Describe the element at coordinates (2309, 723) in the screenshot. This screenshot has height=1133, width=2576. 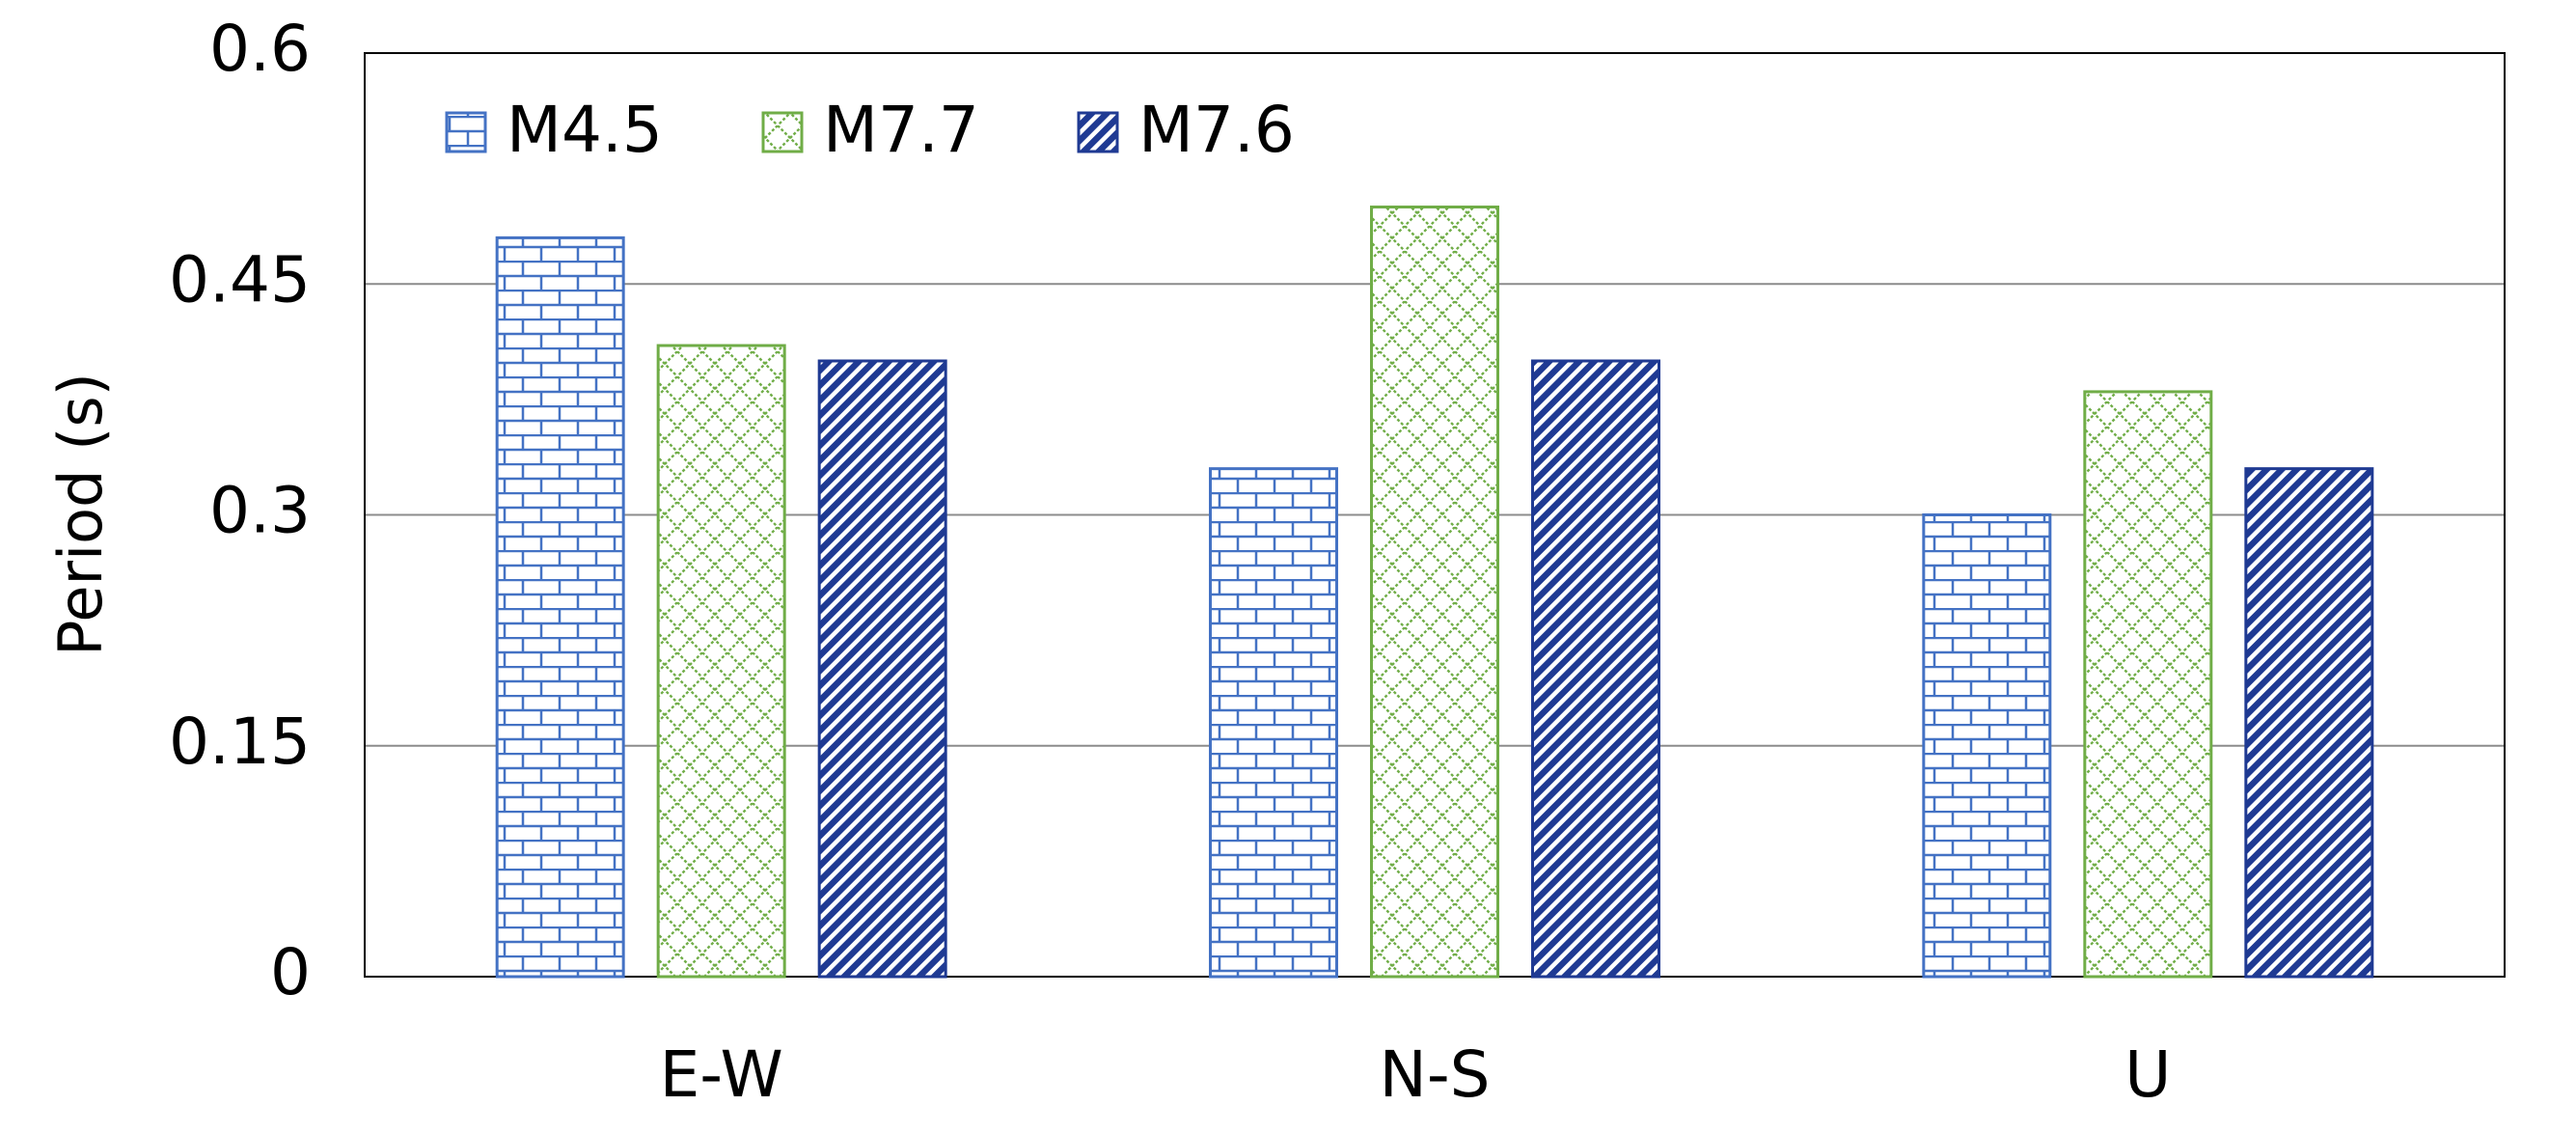
I see `bar-m7-6-u` at that location.